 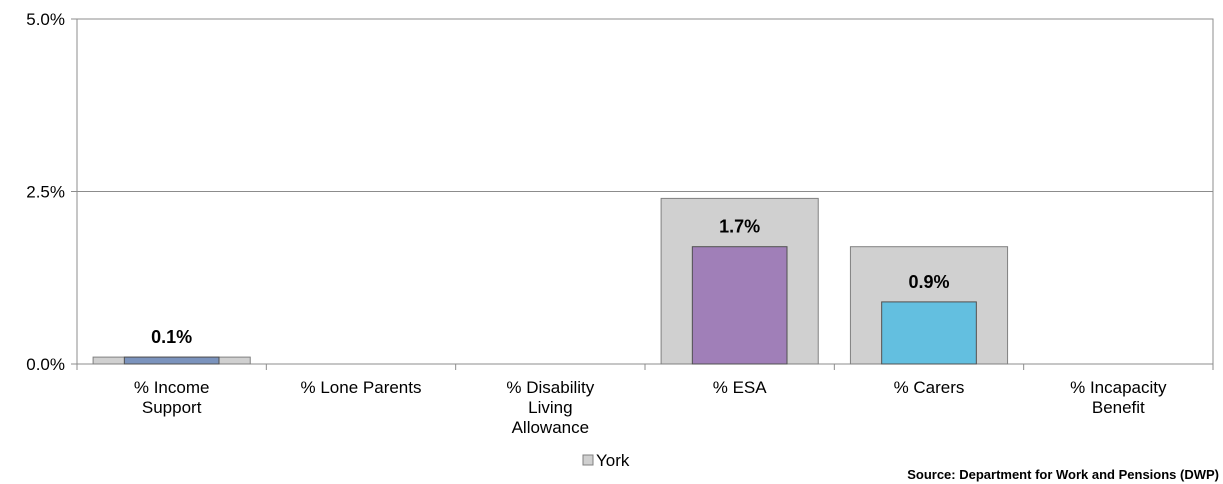 What do you see at coordinates (45, 192) in the screenshot?
I see `y-tick-label: 2.5%` at bounding box center [45, 192].